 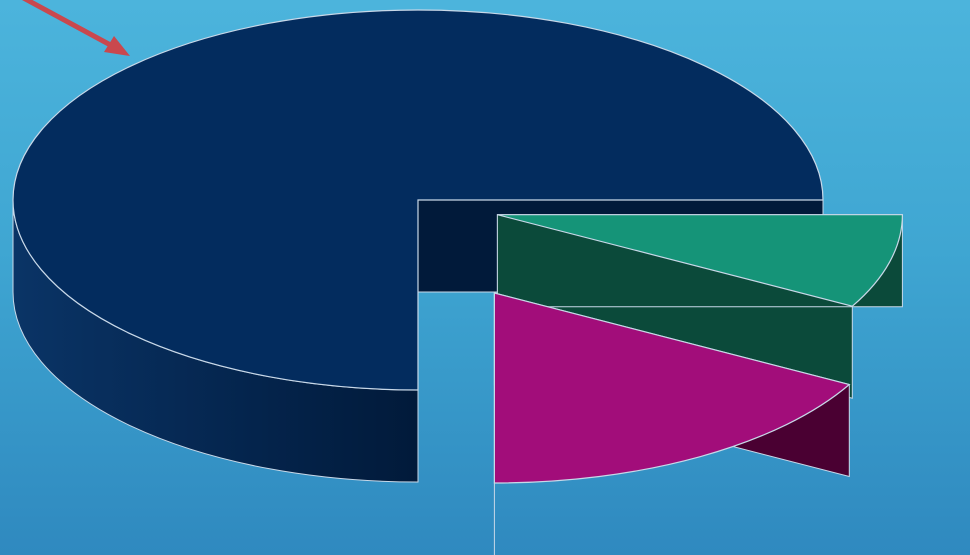 What do you see at coordinates (117, 46) in the screenshot?
I see `arrow-head` at bounding box center [117, 46].